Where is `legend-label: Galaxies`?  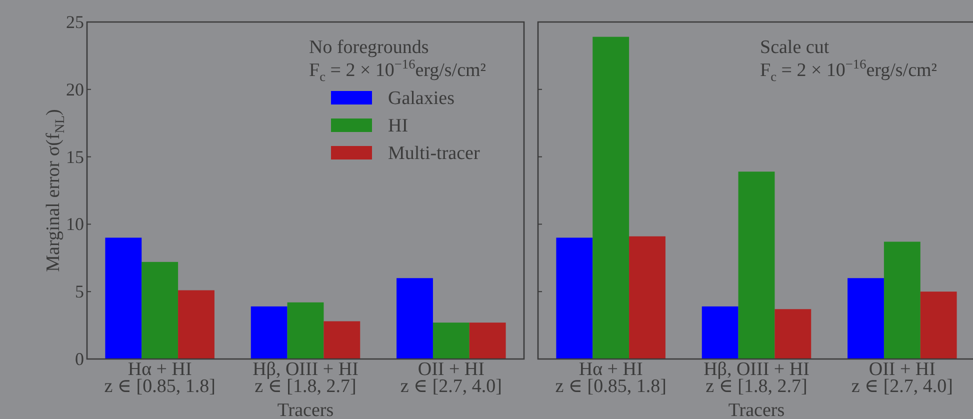 legend-label: Galaxies is located at coordinates (421, 98).